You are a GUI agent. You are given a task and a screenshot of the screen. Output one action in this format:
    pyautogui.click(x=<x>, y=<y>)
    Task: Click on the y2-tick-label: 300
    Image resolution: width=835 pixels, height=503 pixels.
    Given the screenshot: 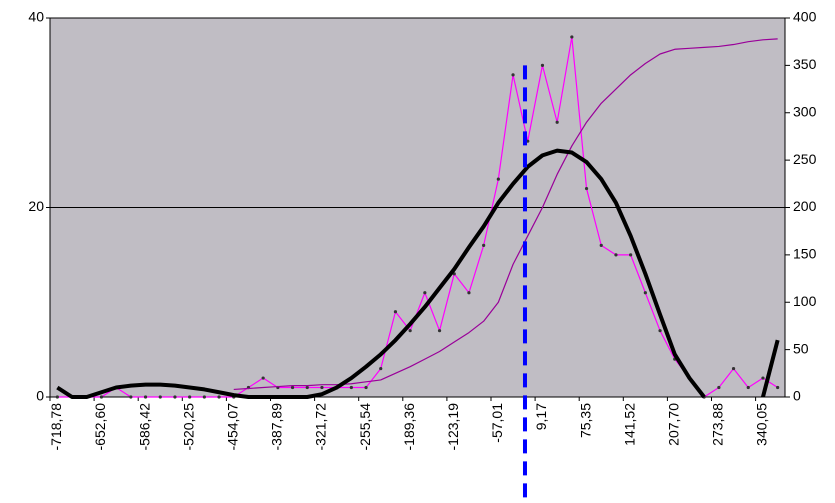 What is the action you would take?
    pyautogui.click(x=805, y=111)
    